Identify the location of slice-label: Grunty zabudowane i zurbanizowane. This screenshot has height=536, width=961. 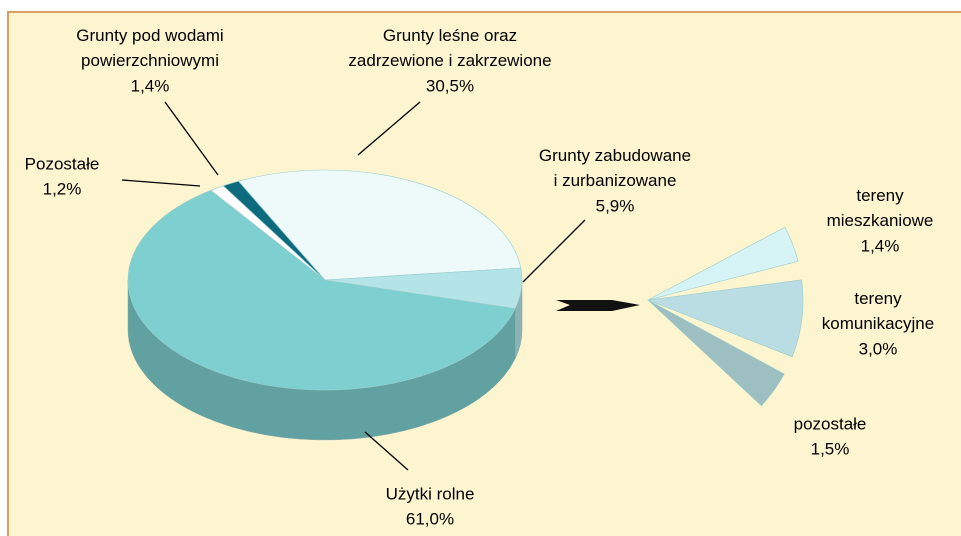
(615, 168).